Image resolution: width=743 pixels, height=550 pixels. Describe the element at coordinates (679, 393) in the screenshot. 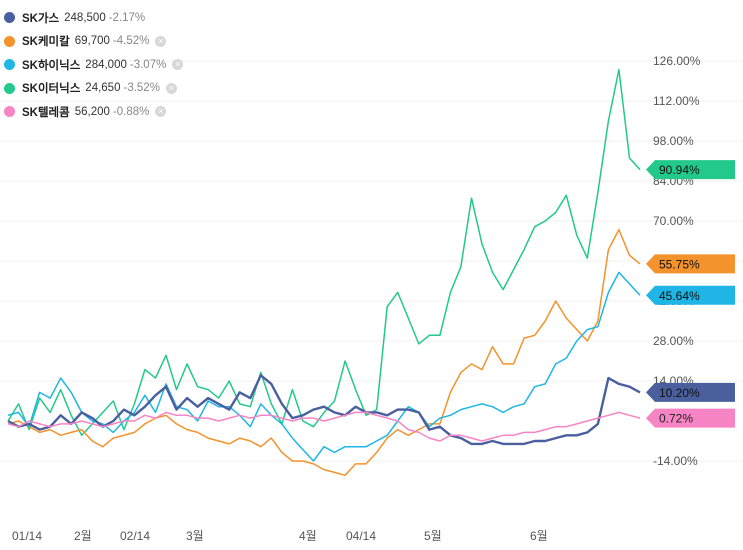

I see `end-value-text: 10.20%` at that location.